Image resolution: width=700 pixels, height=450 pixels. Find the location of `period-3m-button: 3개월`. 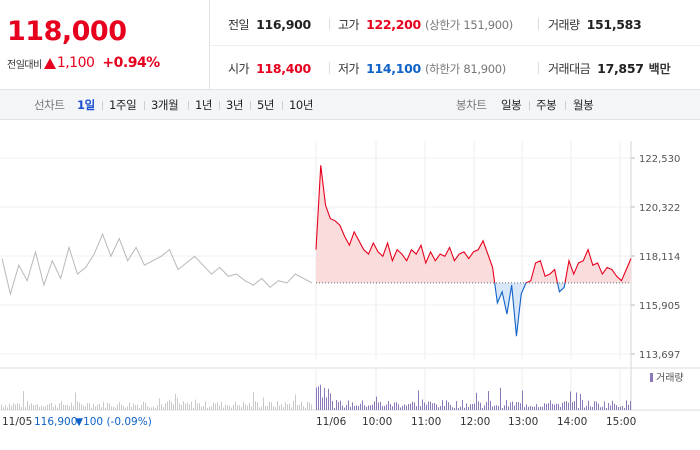

period-3m-button: 3개월 is located at coordinates (165, 105).